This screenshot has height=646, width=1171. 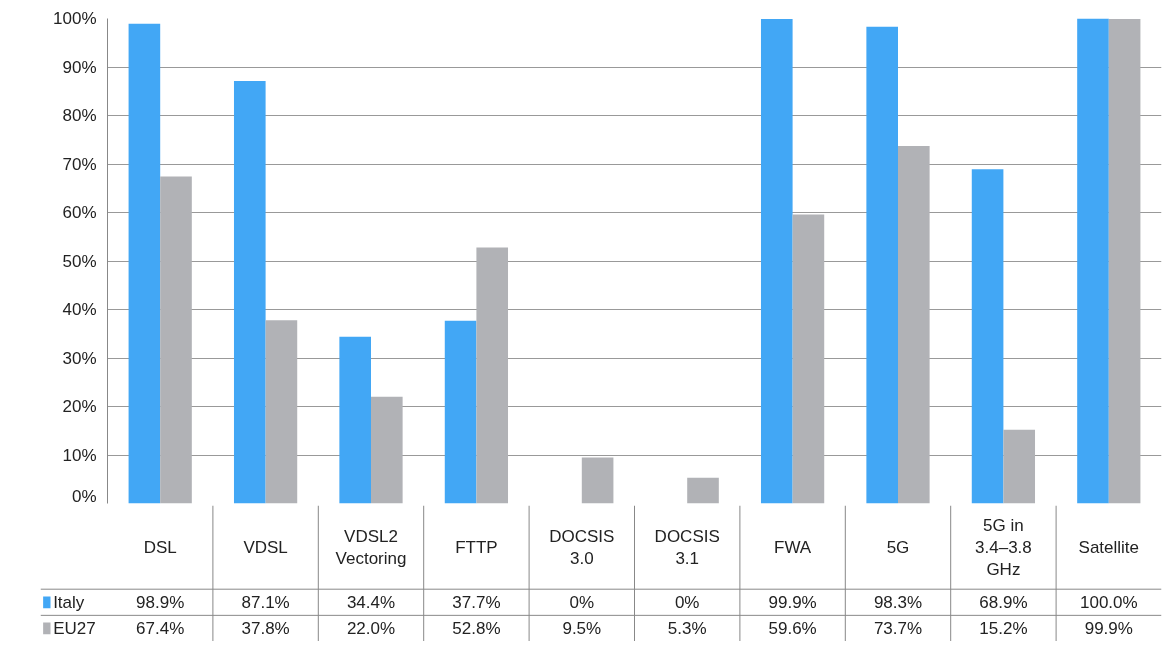 I want to click on y-tick-label: 90%, so click(x=79, y=67).